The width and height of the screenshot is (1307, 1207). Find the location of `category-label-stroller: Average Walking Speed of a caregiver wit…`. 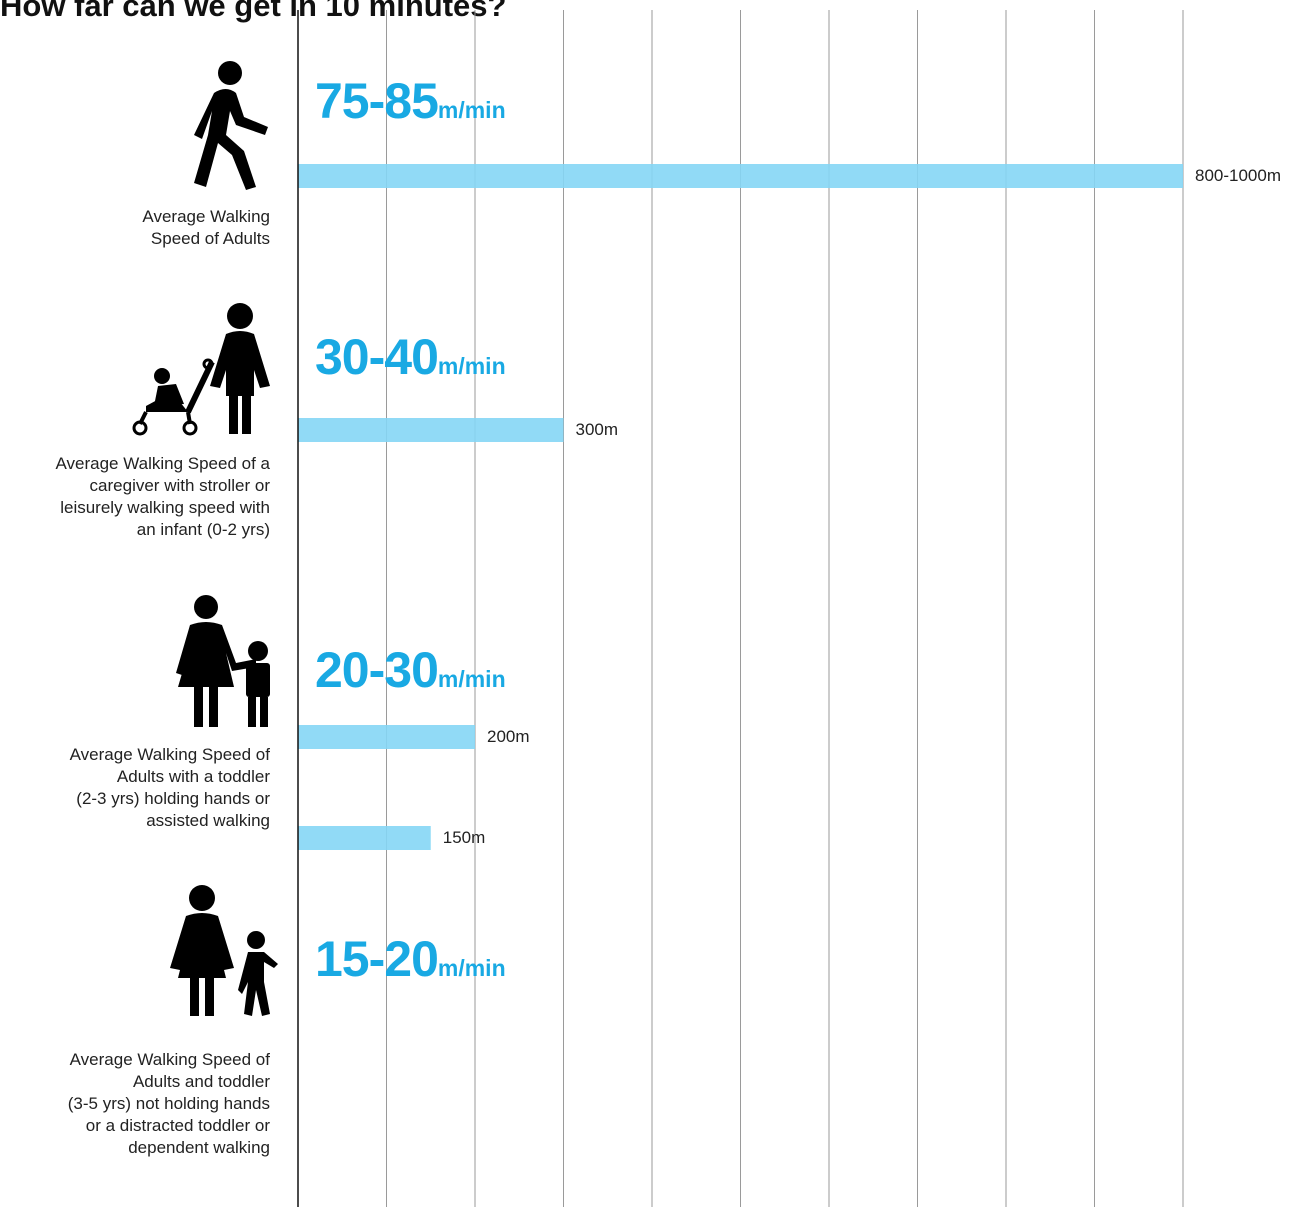

category-label-stroller: Average Walking Speed of a caregiver wit… is located at coordinates (162, 496).